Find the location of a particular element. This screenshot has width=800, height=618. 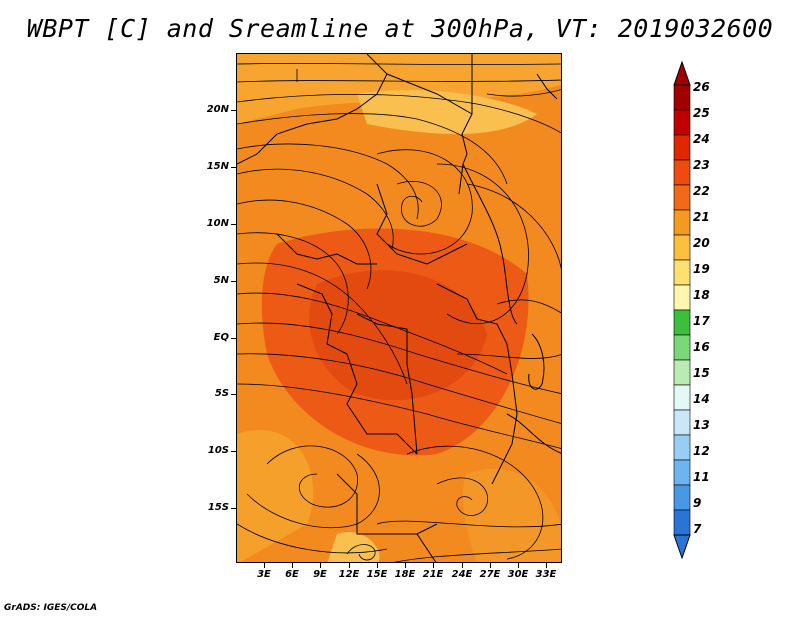

colorbar-bottom-arrow is located at coordinates (682, 547).